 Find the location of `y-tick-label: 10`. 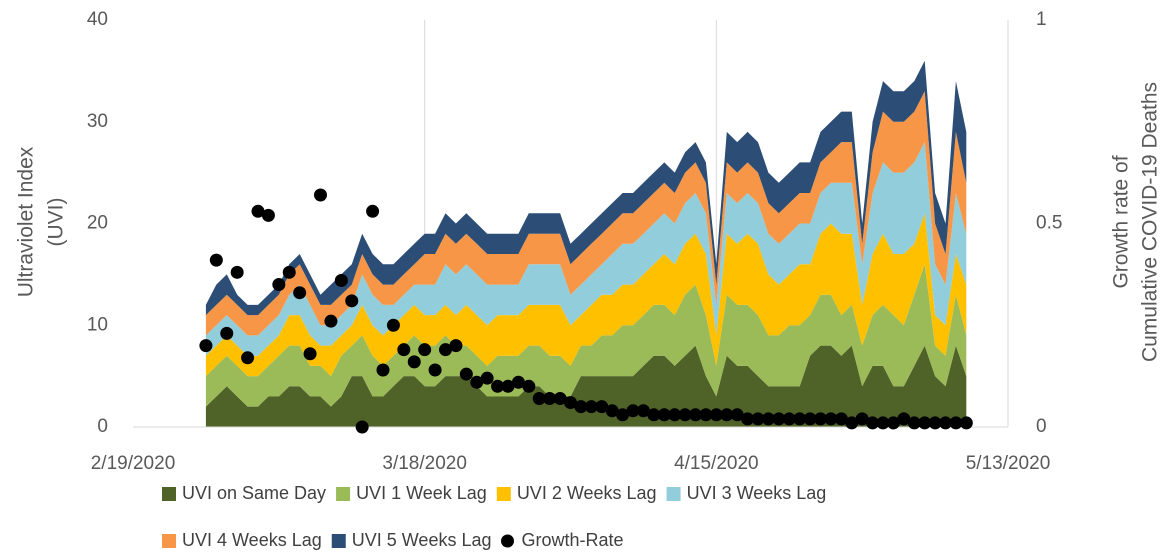

y-tick-label: 10 is located at coordinates (97, 324).